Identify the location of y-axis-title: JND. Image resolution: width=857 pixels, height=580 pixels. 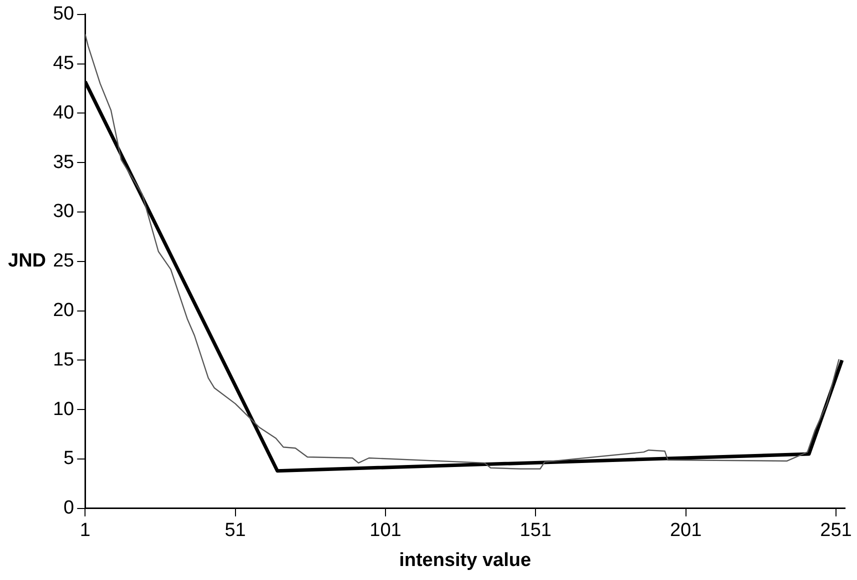
(27, 261).